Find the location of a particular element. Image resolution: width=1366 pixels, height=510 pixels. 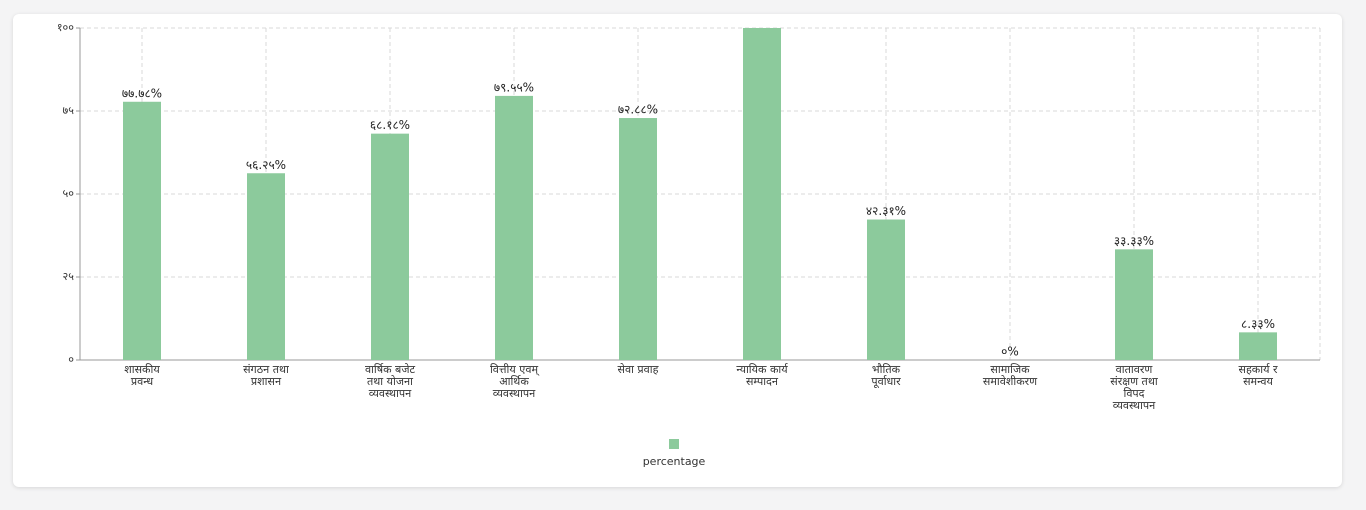

x-tick-label: वार्षिक बजेट तथा योजना व्यवस्थापन is located at coordinates (390, 381).